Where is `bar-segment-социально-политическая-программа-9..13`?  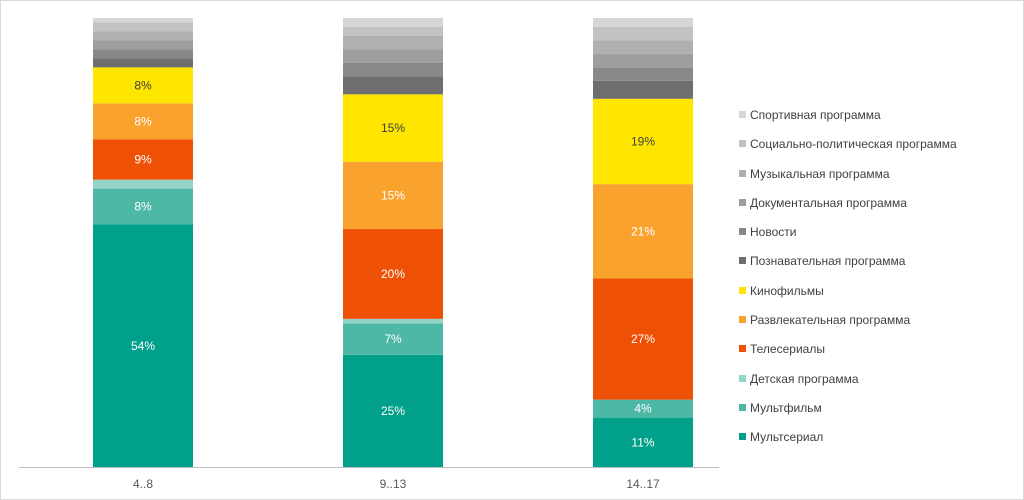 bar-segment-социально-политическая-программа-9..13 is located at coordinates (393, 31).